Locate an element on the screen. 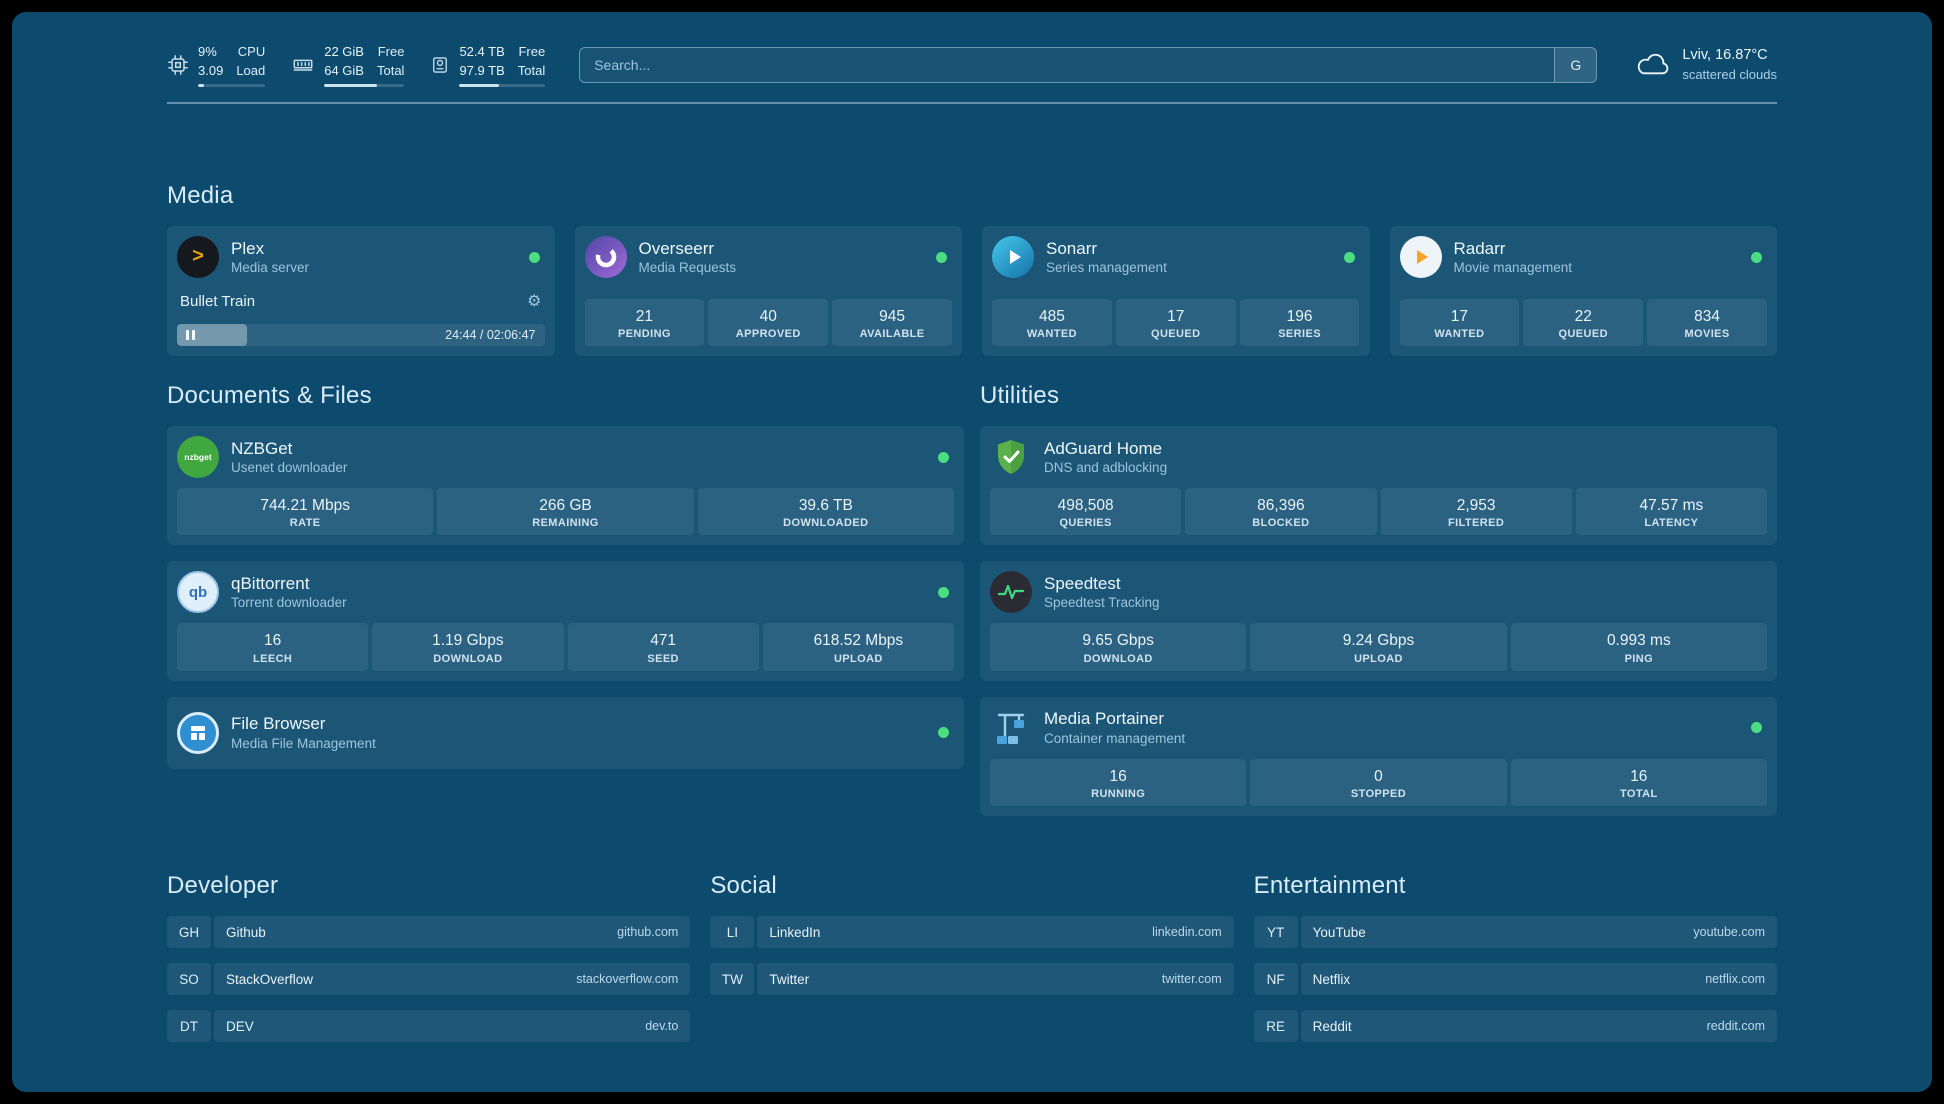 The width and height of the screenshot is (1944, 1104). filebrowser-icon is located at coordinates (198, 732).